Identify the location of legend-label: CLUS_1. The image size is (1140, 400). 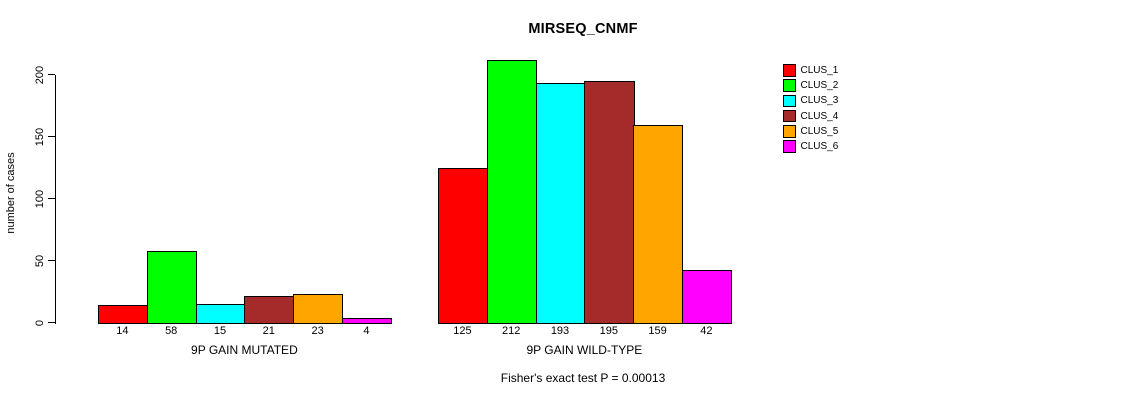
(819, 70).